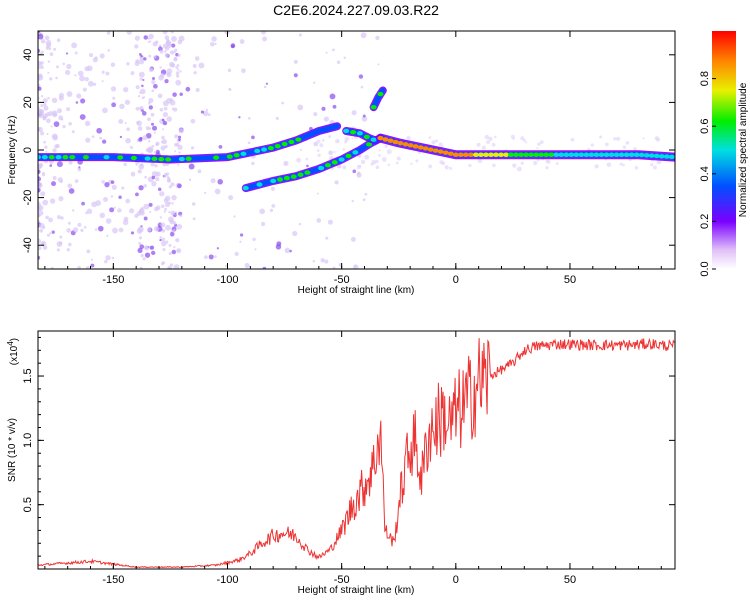  Describe the element at coordinates (361, 136) in the screenshot. I see `trace-upper-arc` at that location.